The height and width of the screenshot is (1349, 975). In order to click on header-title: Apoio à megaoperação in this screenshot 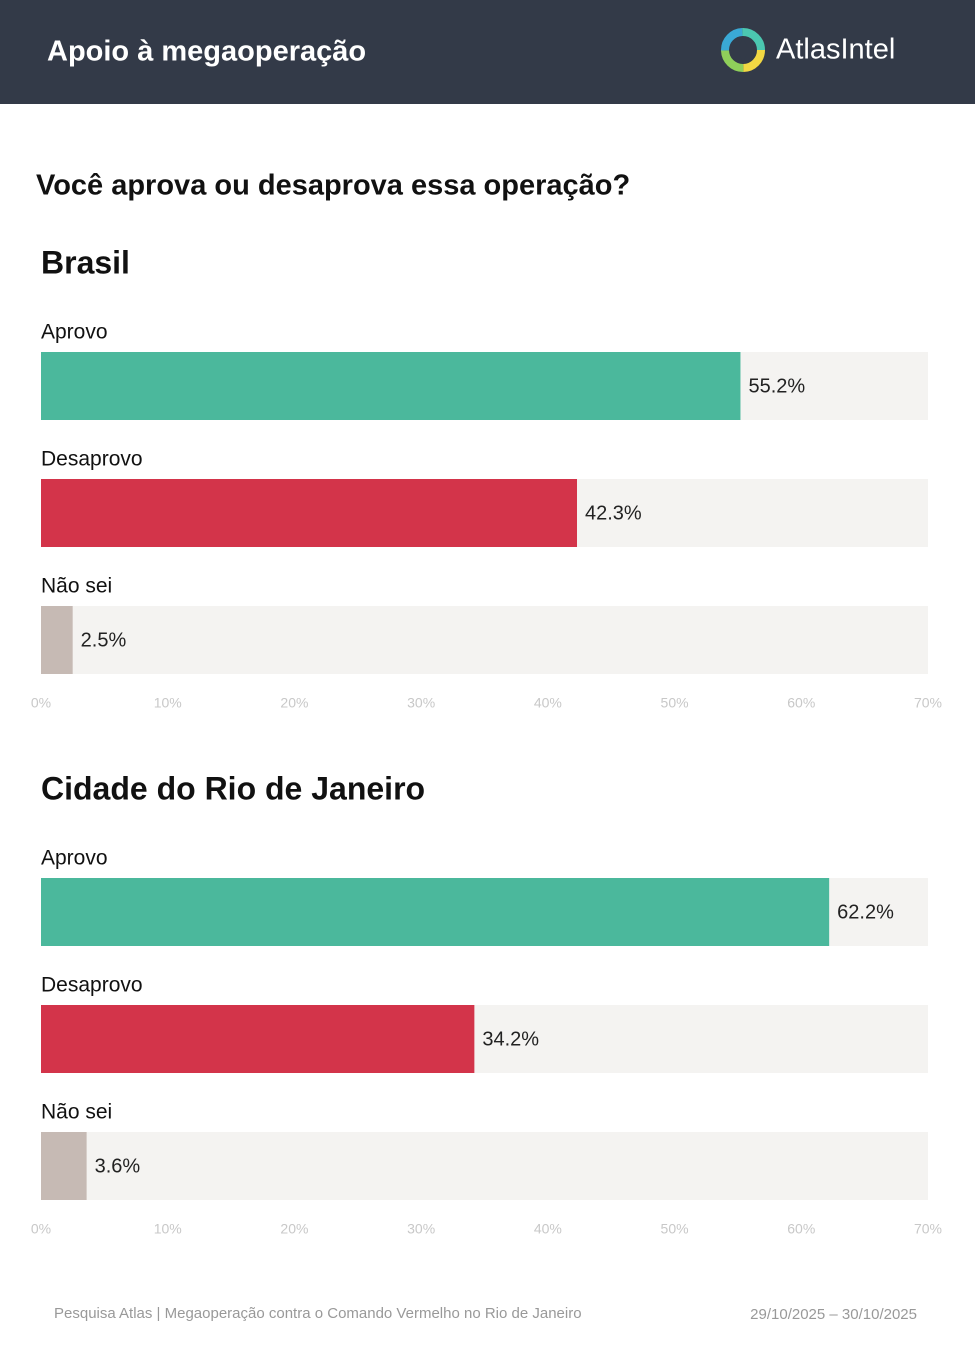, I will do `click(206, 52)`.